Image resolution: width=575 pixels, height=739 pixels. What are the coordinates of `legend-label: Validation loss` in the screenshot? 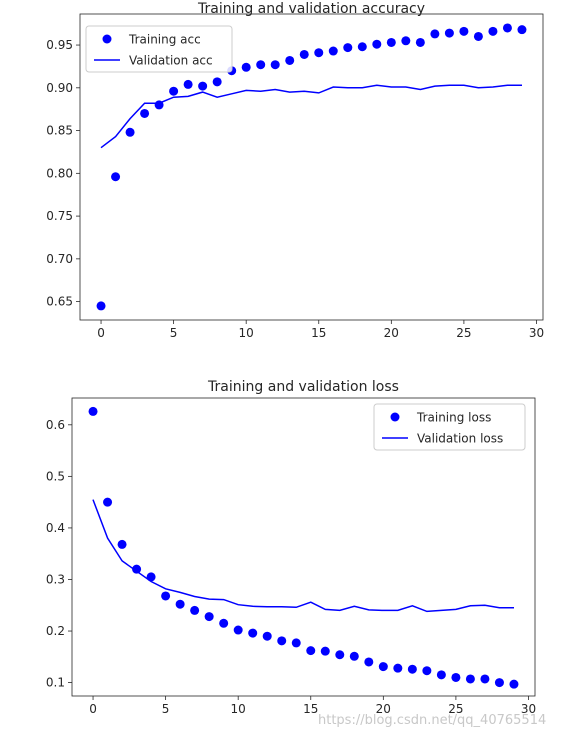 It's located at (460, 439).